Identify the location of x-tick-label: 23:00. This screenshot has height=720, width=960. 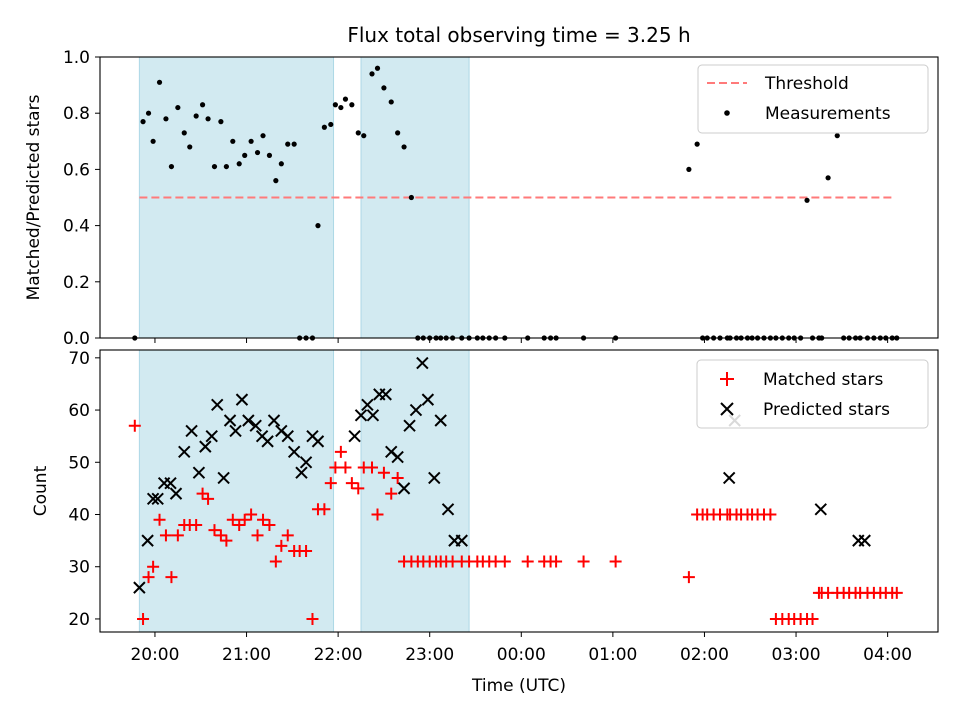
(429, 655).